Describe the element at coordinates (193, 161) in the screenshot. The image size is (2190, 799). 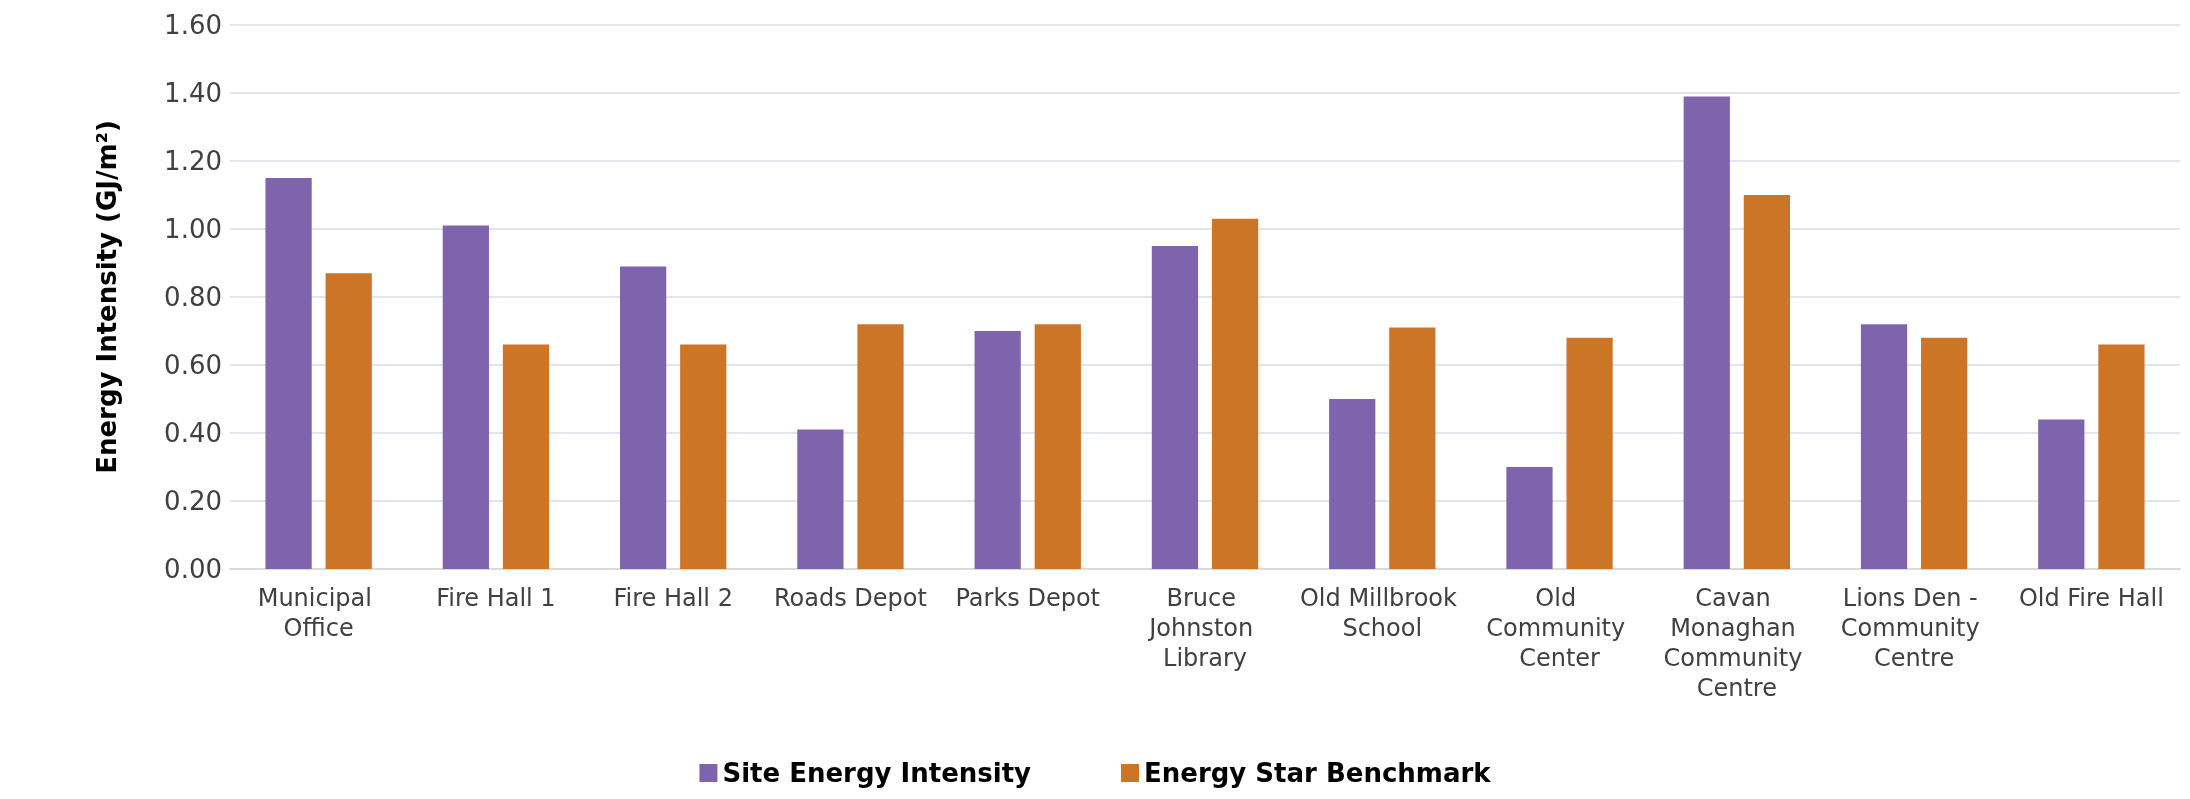
I see `y-tick-label: 1.20` at that location.